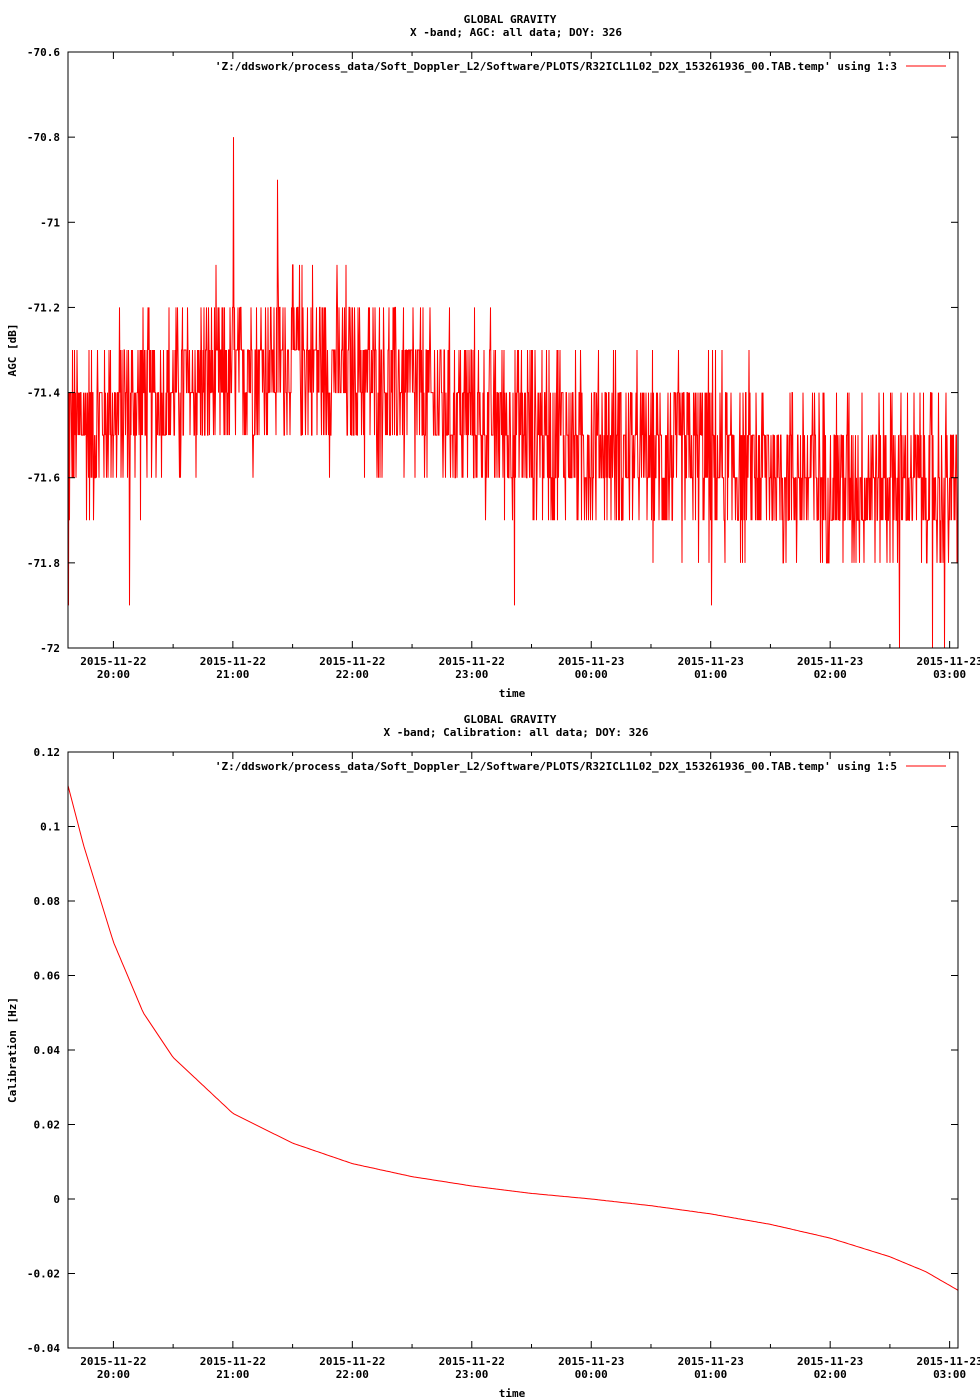 This screenshot has width=980, height=1400. What do you see at coordinates (43, 393) in the screenshot?
I see `agc-ytick-label: -71.4` at bounding box center [43, 393].